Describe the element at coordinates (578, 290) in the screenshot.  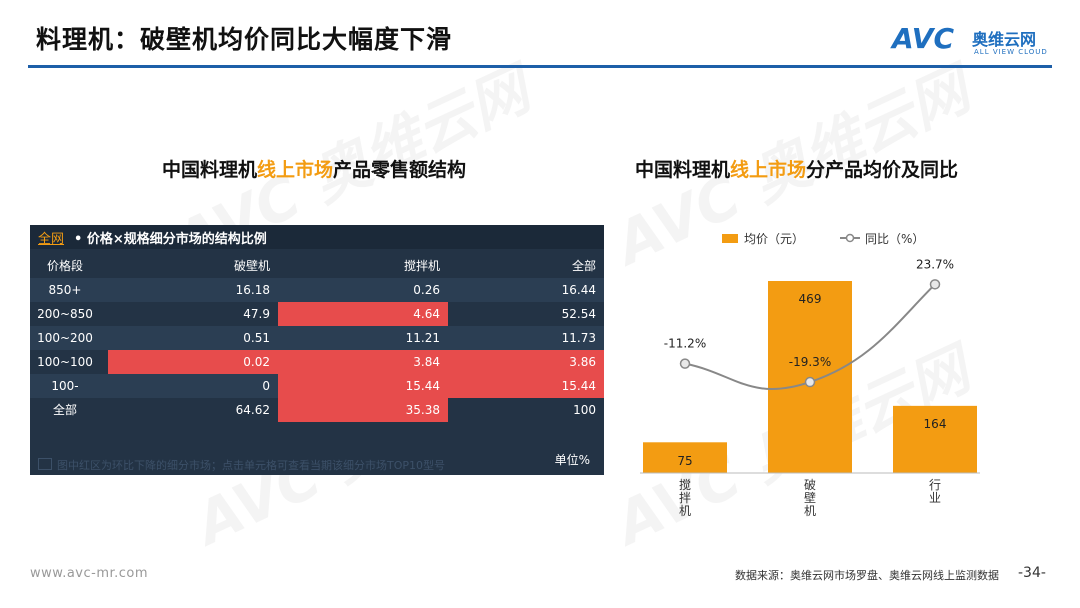
I see `table-cell: 16.44` at that location.